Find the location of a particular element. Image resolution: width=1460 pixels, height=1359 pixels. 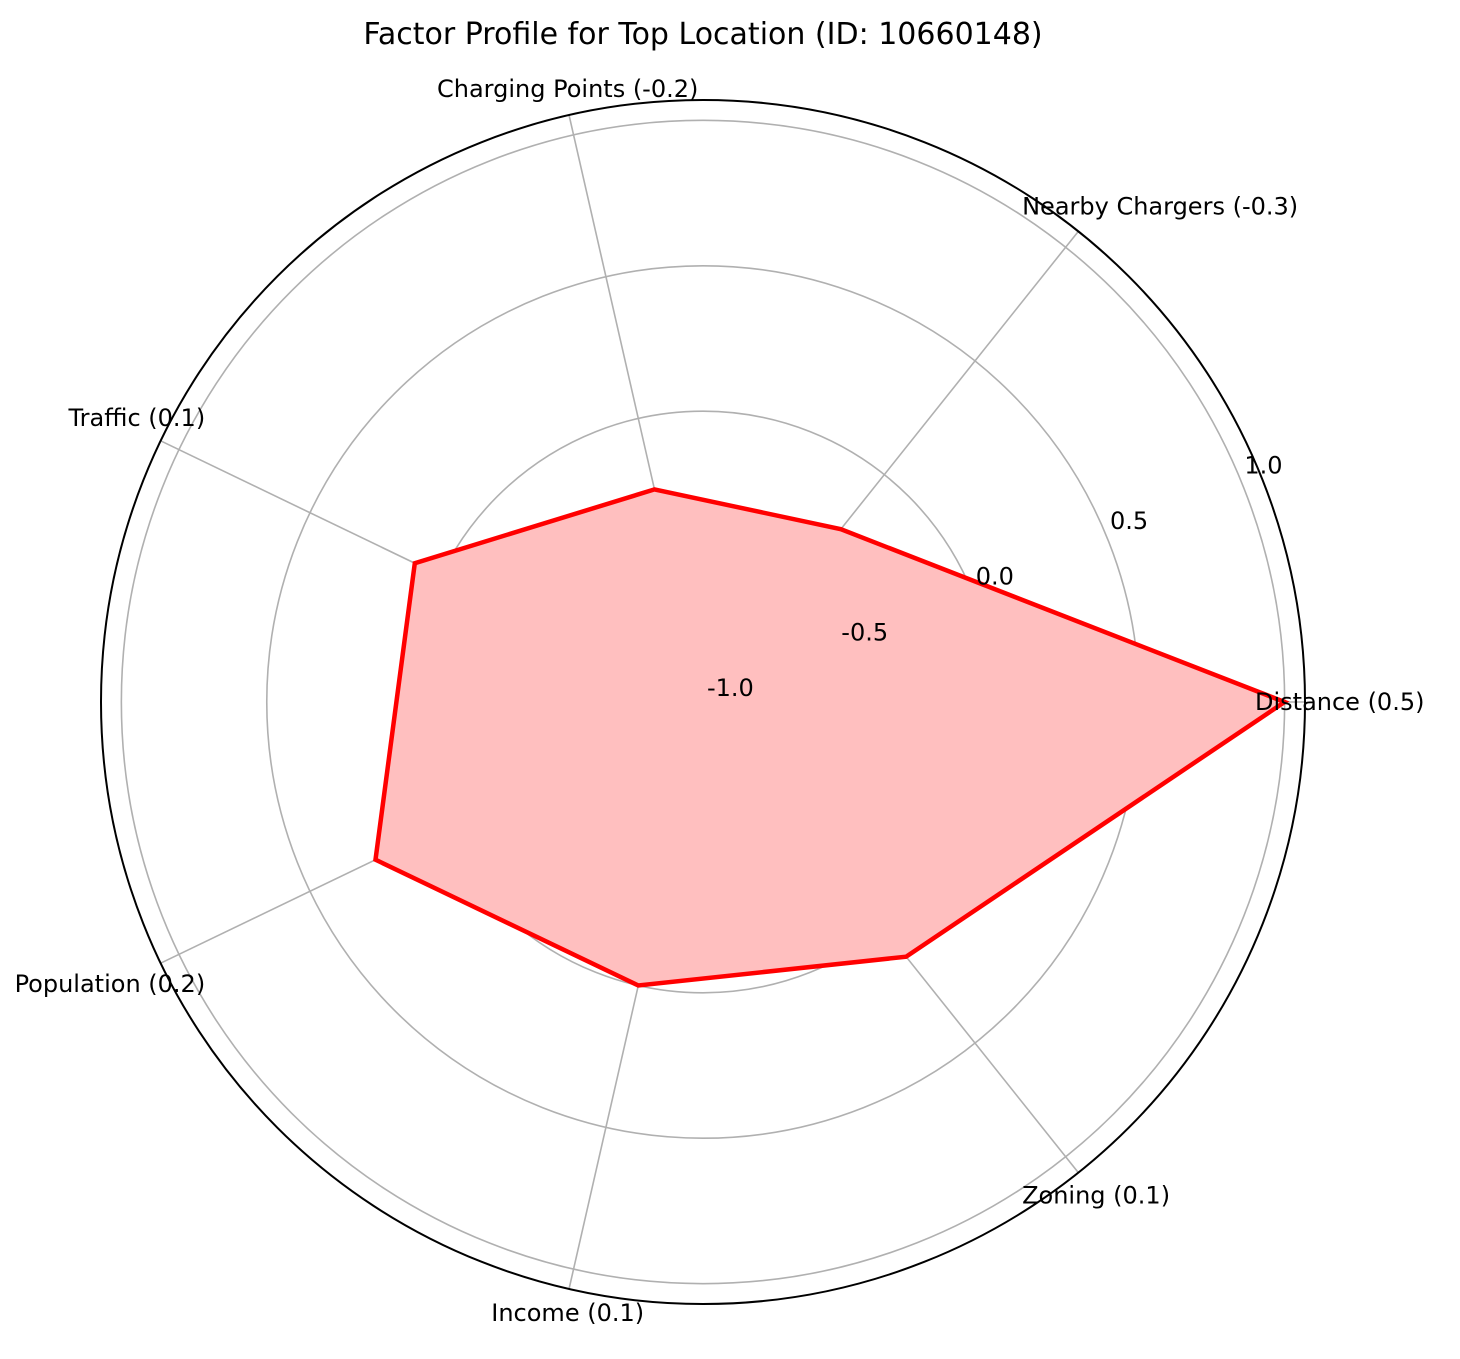

category-label-2: Charging Points (-0.2) is located at coordinates (567, 89).